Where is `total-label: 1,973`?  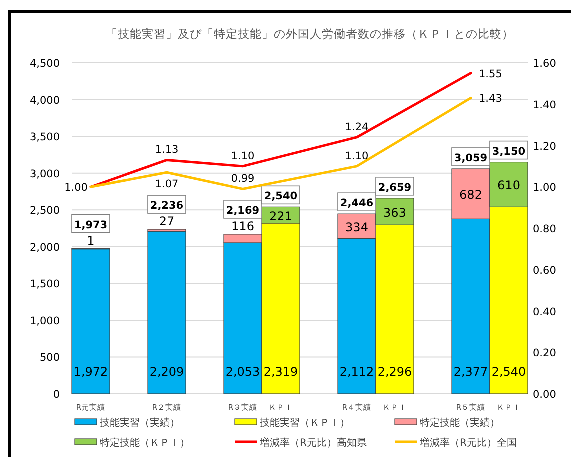
total-label: 1,973 is located at coordinates (91, 225).